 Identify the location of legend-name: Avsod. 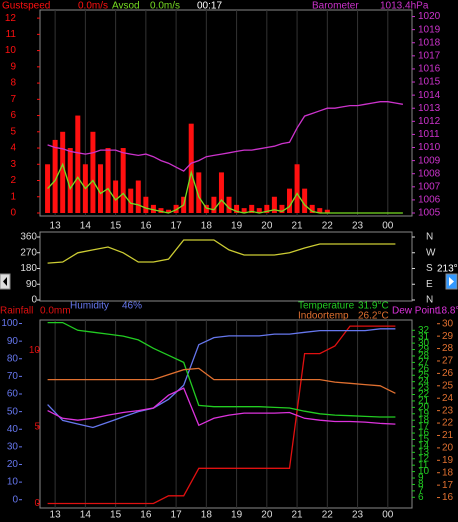
(126, 6).